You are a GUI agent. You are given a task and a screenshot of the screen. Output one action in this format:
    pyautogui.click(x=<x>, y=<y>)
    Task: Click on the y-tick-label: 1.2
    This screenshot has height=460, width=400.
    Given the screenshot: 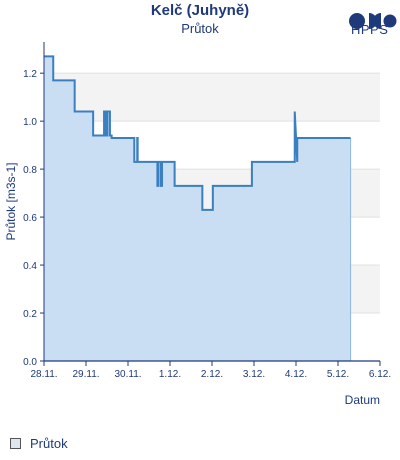 What is the action you would take?
    pyautogui.click(x=30, y=74)
    